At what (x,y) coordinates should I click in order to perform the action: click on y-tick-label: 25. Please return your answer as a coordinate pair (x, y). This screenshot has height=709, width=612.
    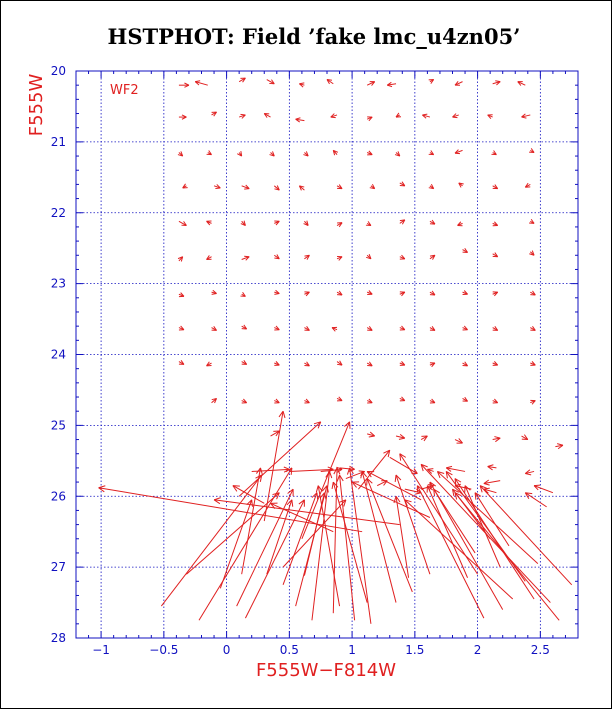
    Looking at the image, I should click on (58, 425).